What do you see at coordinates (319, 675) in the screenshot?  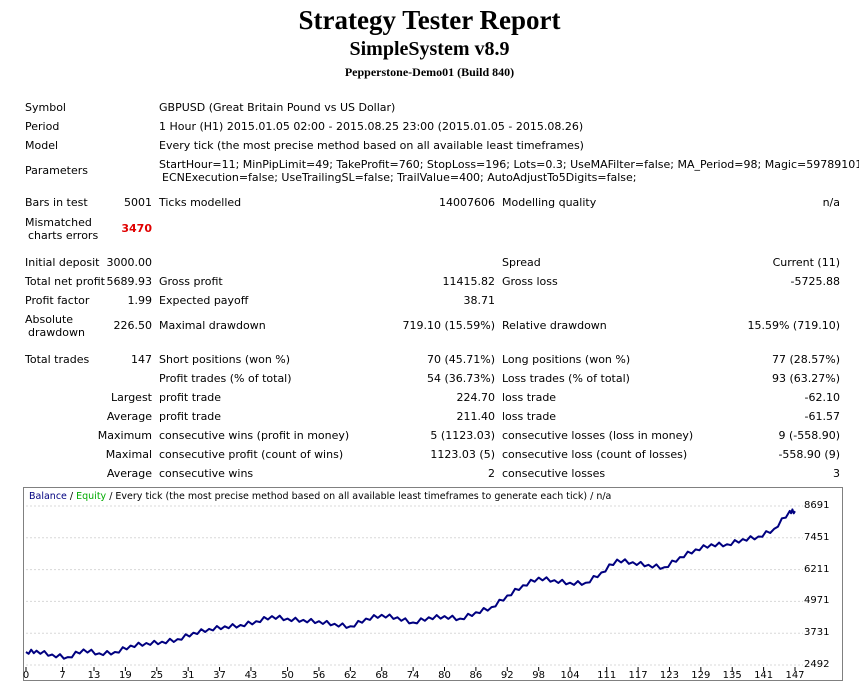 I see `x-tick-label: 56` at bounding box center [319, 675].